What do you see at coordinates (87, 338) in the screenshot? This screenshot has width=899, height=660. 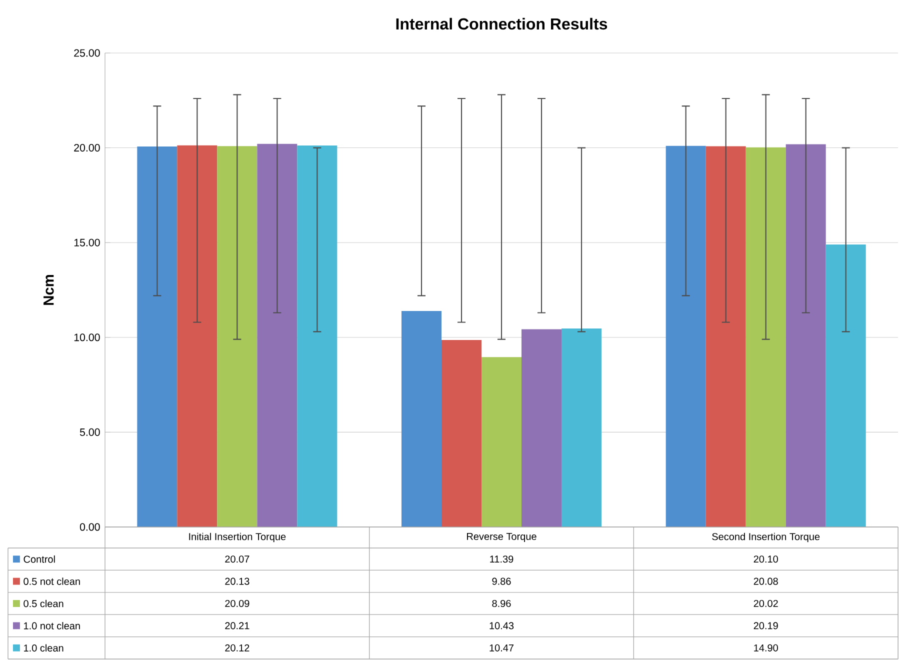 I see `y-tick-label: 10.00` at bounding box center [87, 338].